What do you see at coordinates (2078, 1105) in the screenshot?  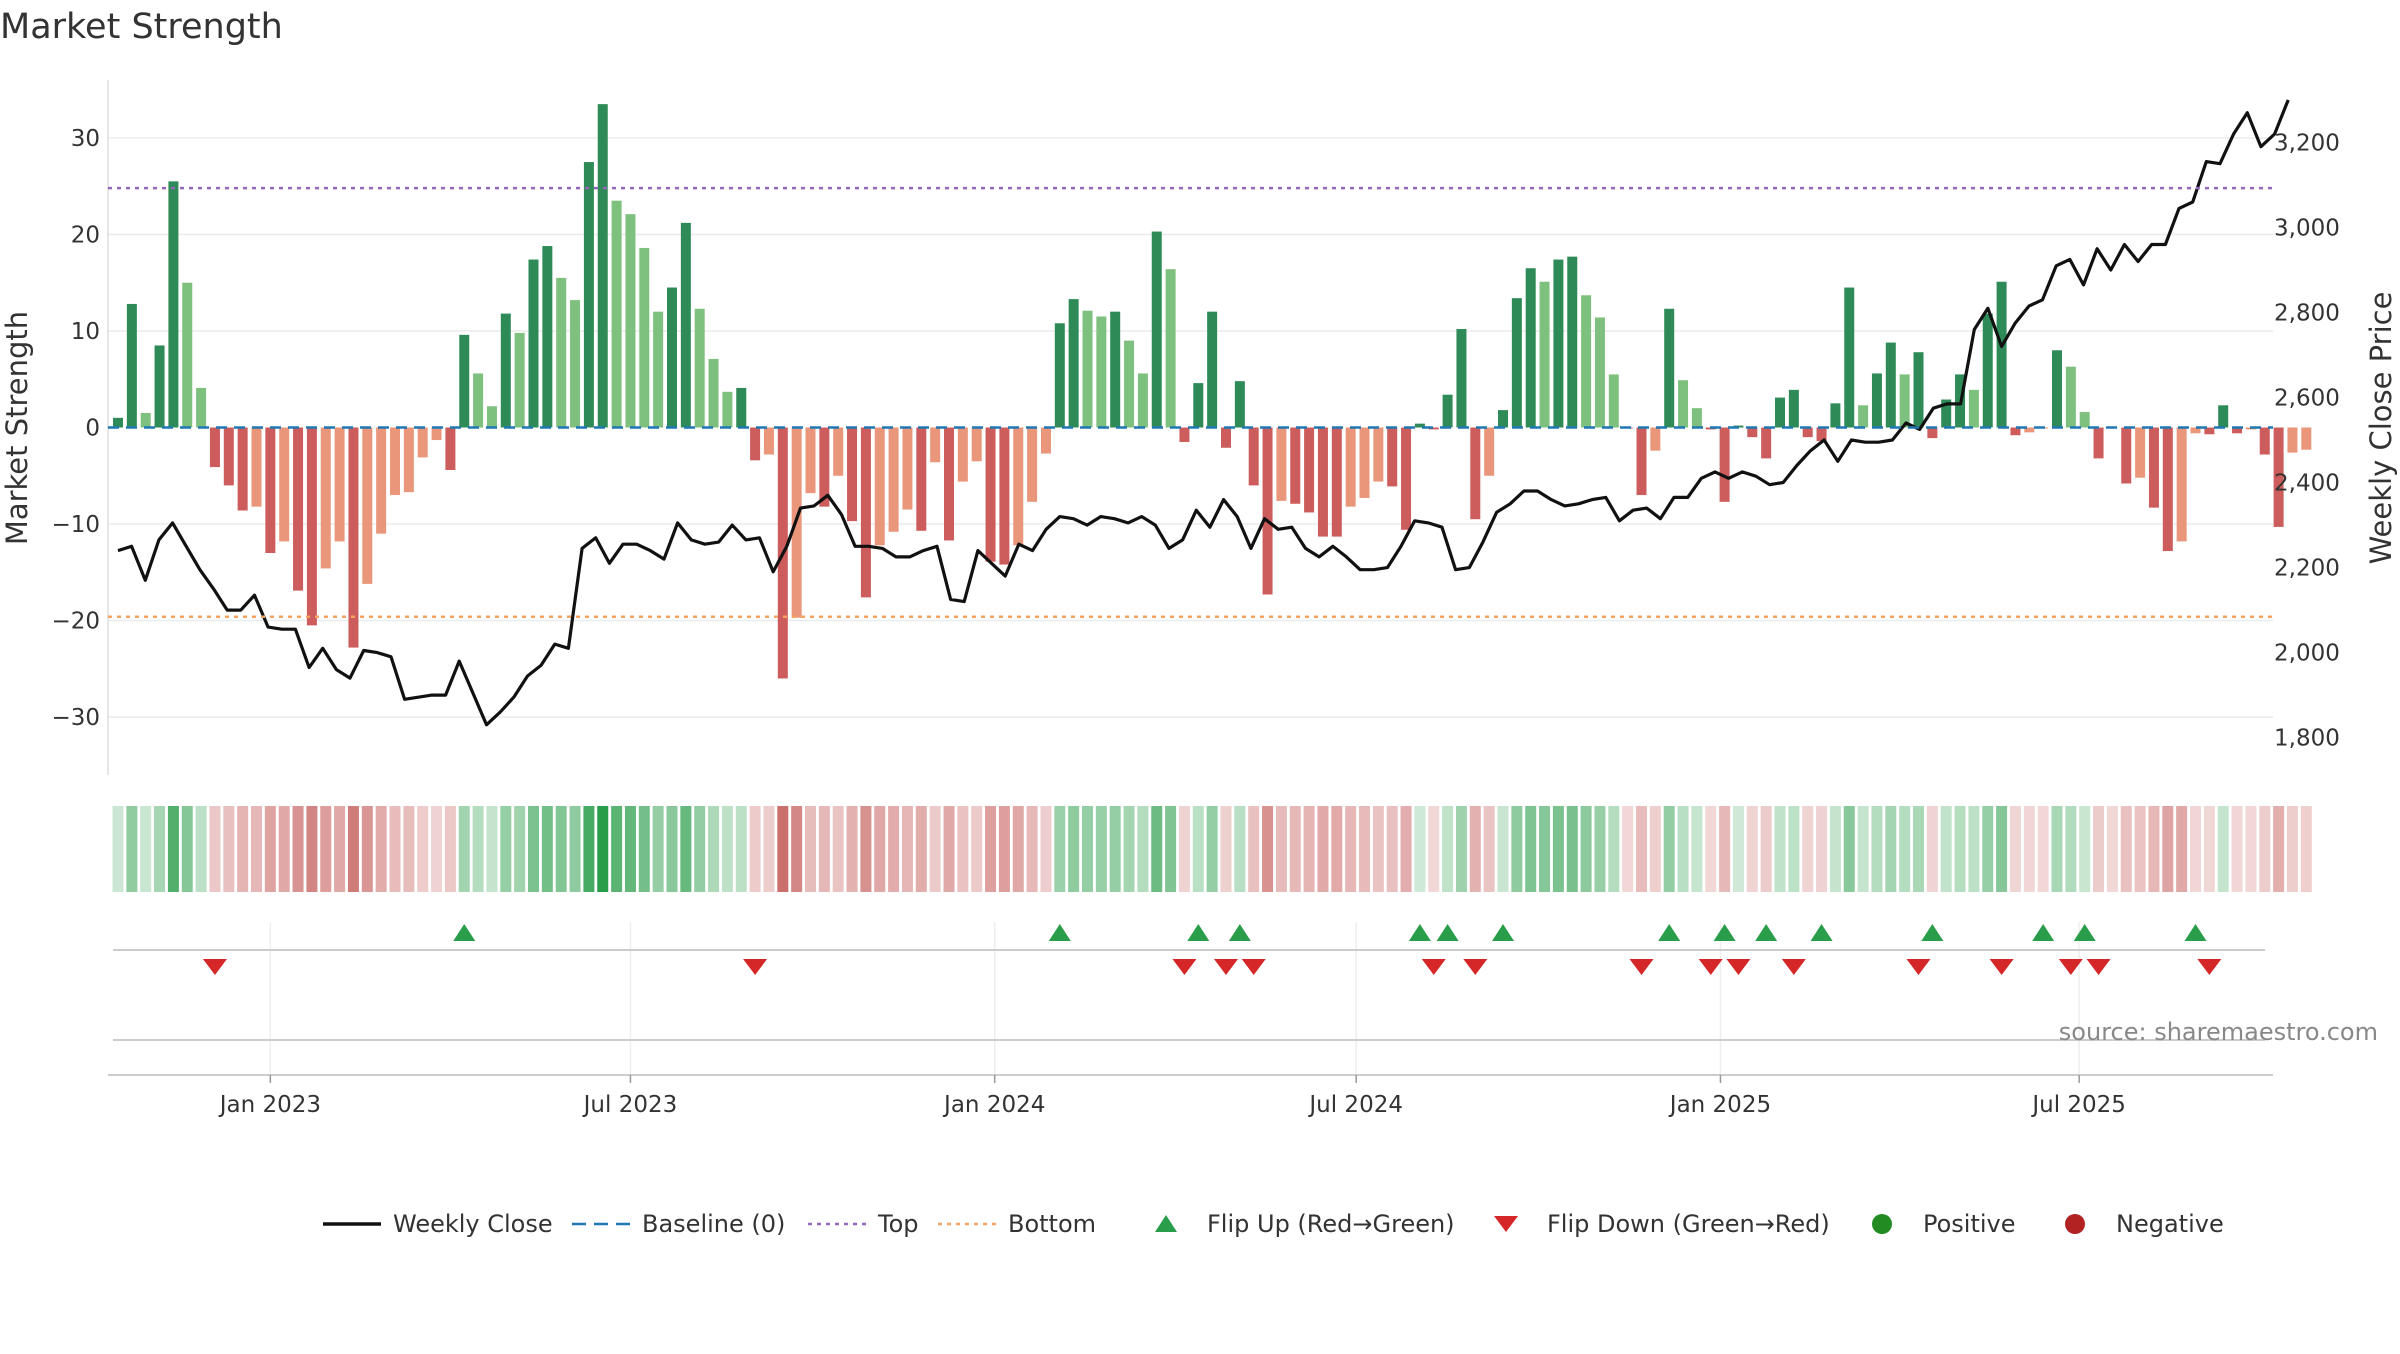 I see `x-tick-label: Jul 2025` at bounding box center [2078, 1105].